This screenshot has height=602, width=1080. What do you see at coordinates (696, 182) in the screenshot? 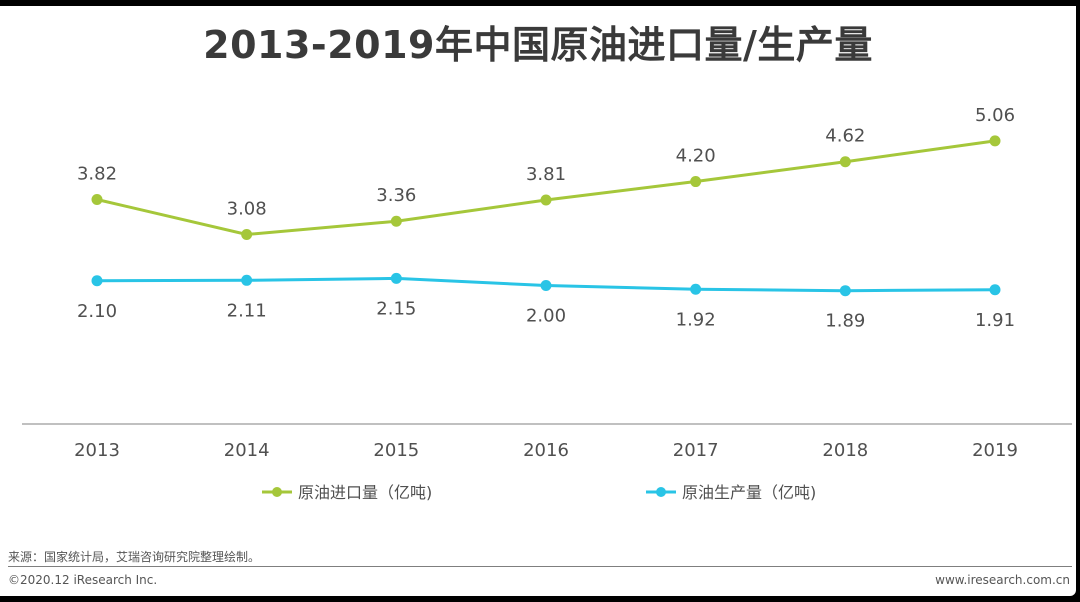
I see `data-point-import-2017` at bounding box center [696, 182].